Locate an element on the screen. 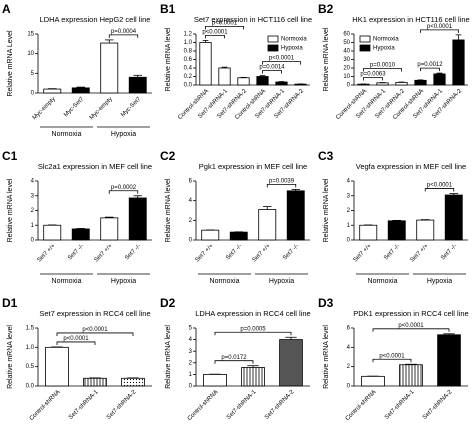 Image resolution: width=474 pixels, height=446 pixels. y-tick-label: 6 is located at coordinates (349, 329).